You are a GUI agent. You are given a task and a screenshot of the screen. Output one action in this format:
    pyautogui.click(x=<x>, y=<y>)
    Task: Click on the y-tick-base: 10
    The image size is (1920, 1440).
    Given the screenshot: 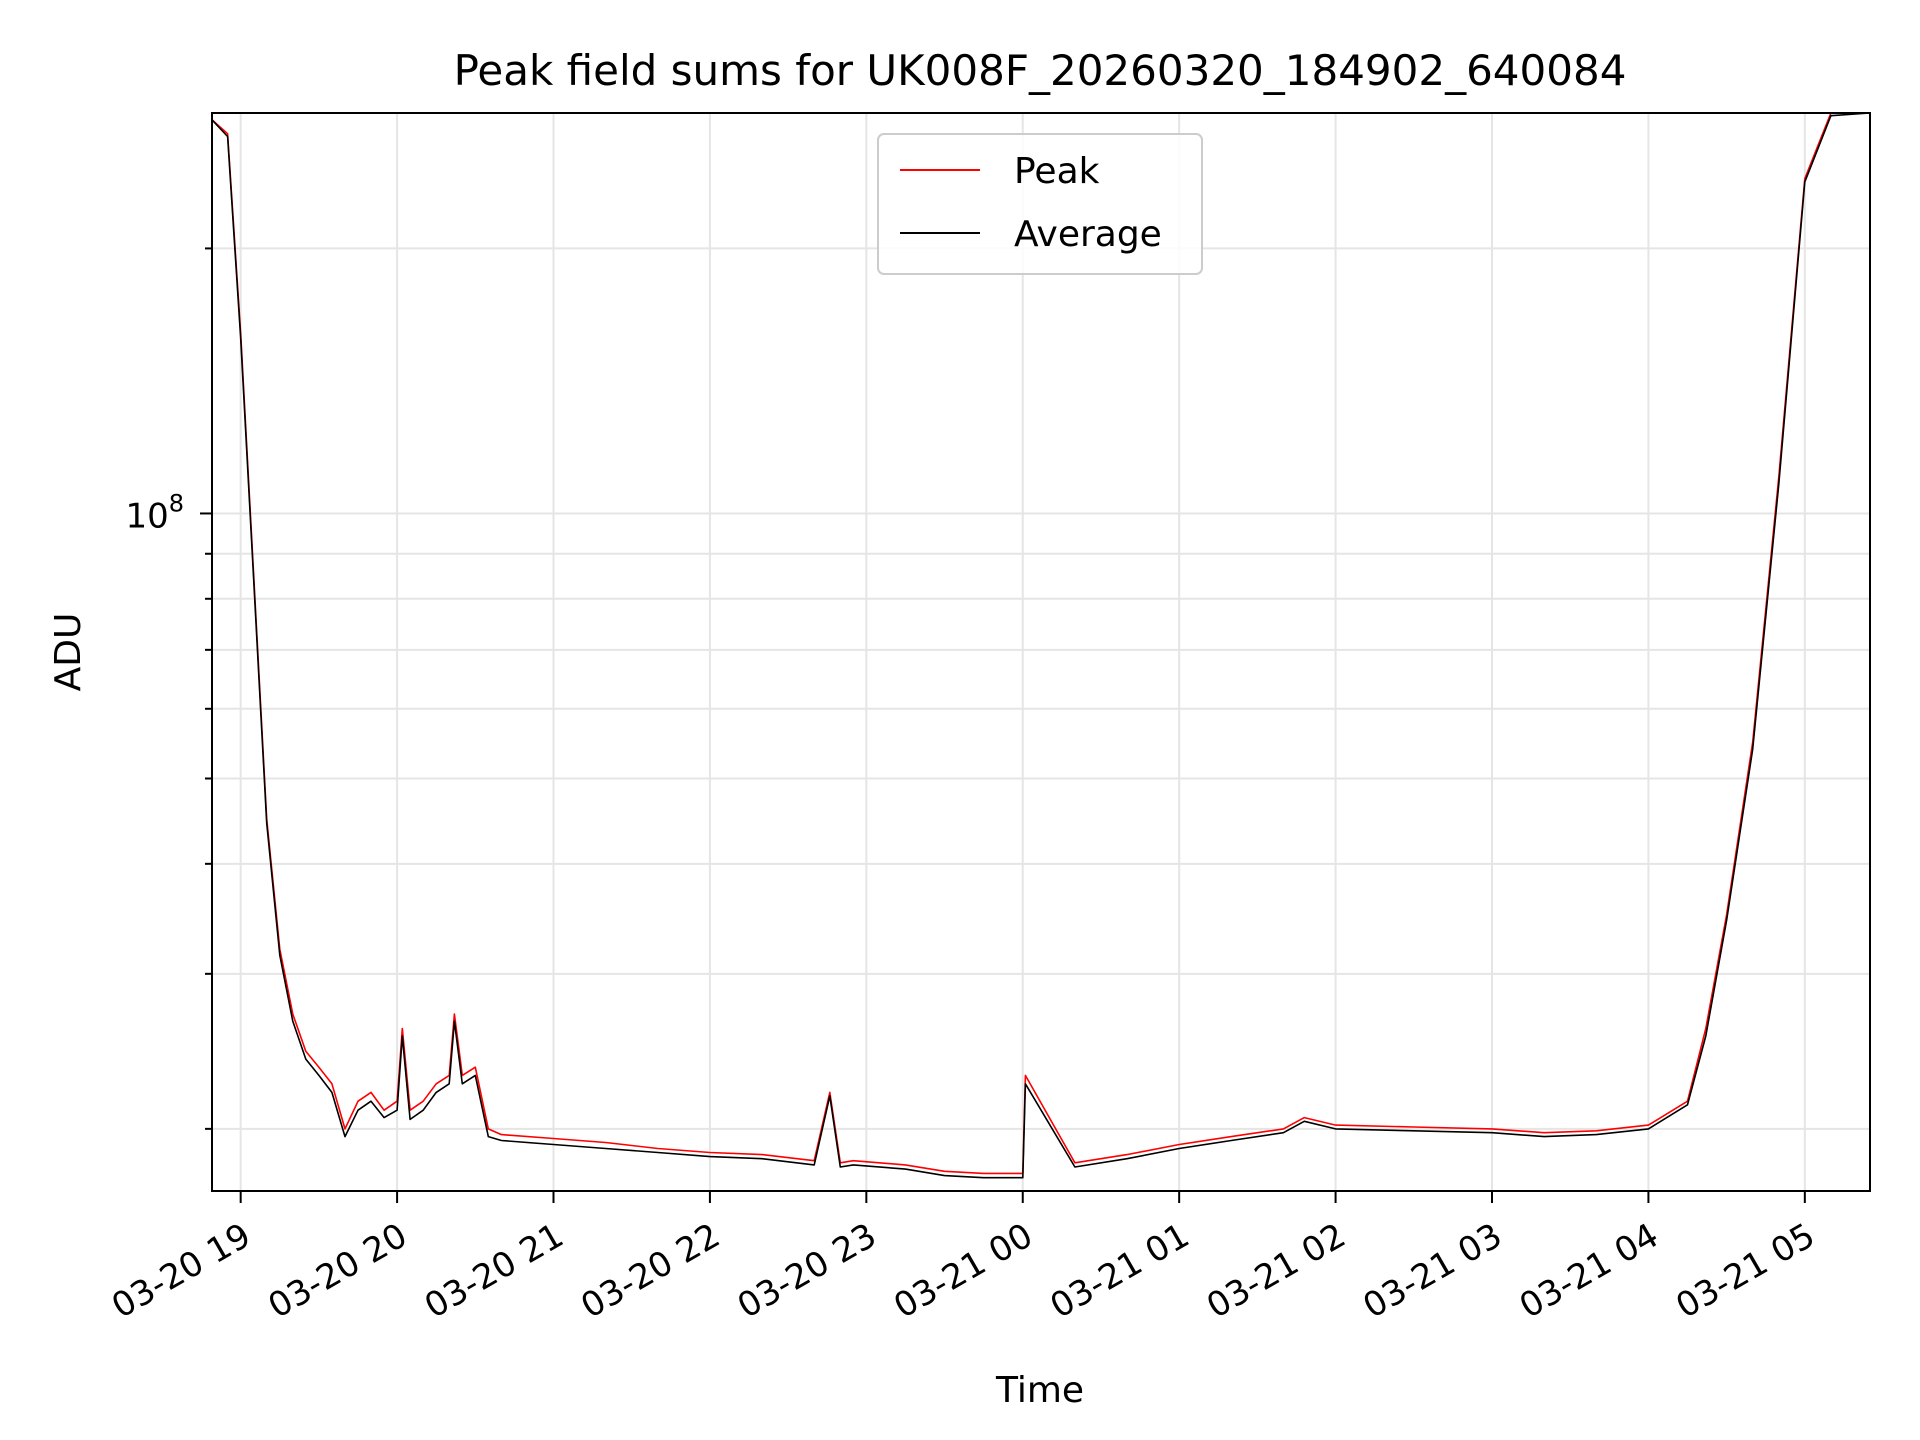 What is the action you would take?
    pyautogui.click(x=146, y=516)
    